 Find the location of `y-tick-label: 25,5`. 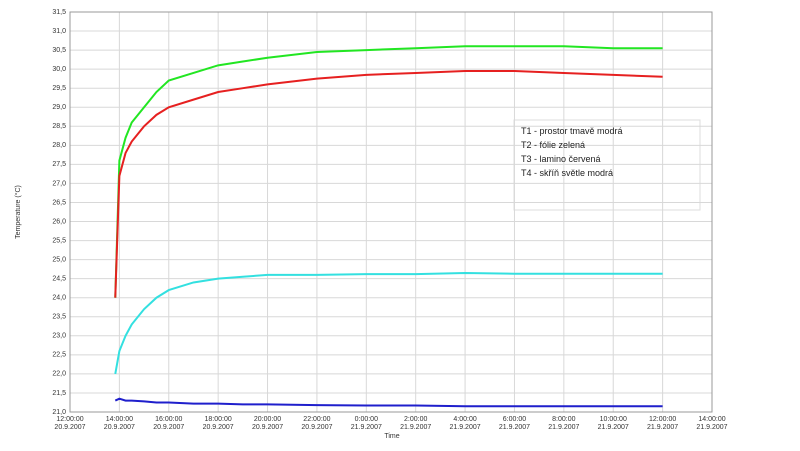

y-tick-label: 25,5 is located at coordinates (59, 240).